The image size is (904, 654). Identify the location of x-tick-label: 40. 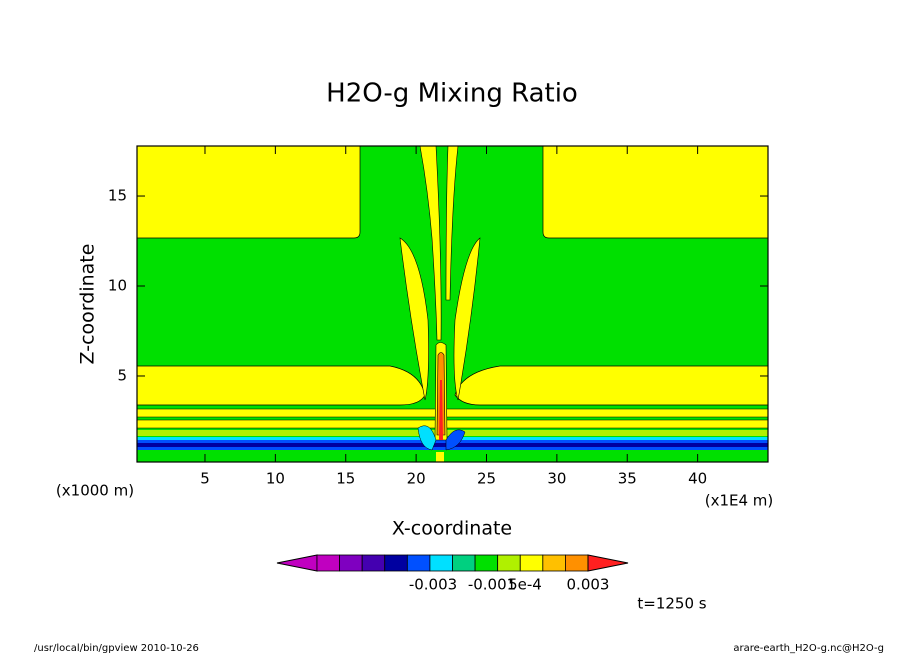
(697, 479).